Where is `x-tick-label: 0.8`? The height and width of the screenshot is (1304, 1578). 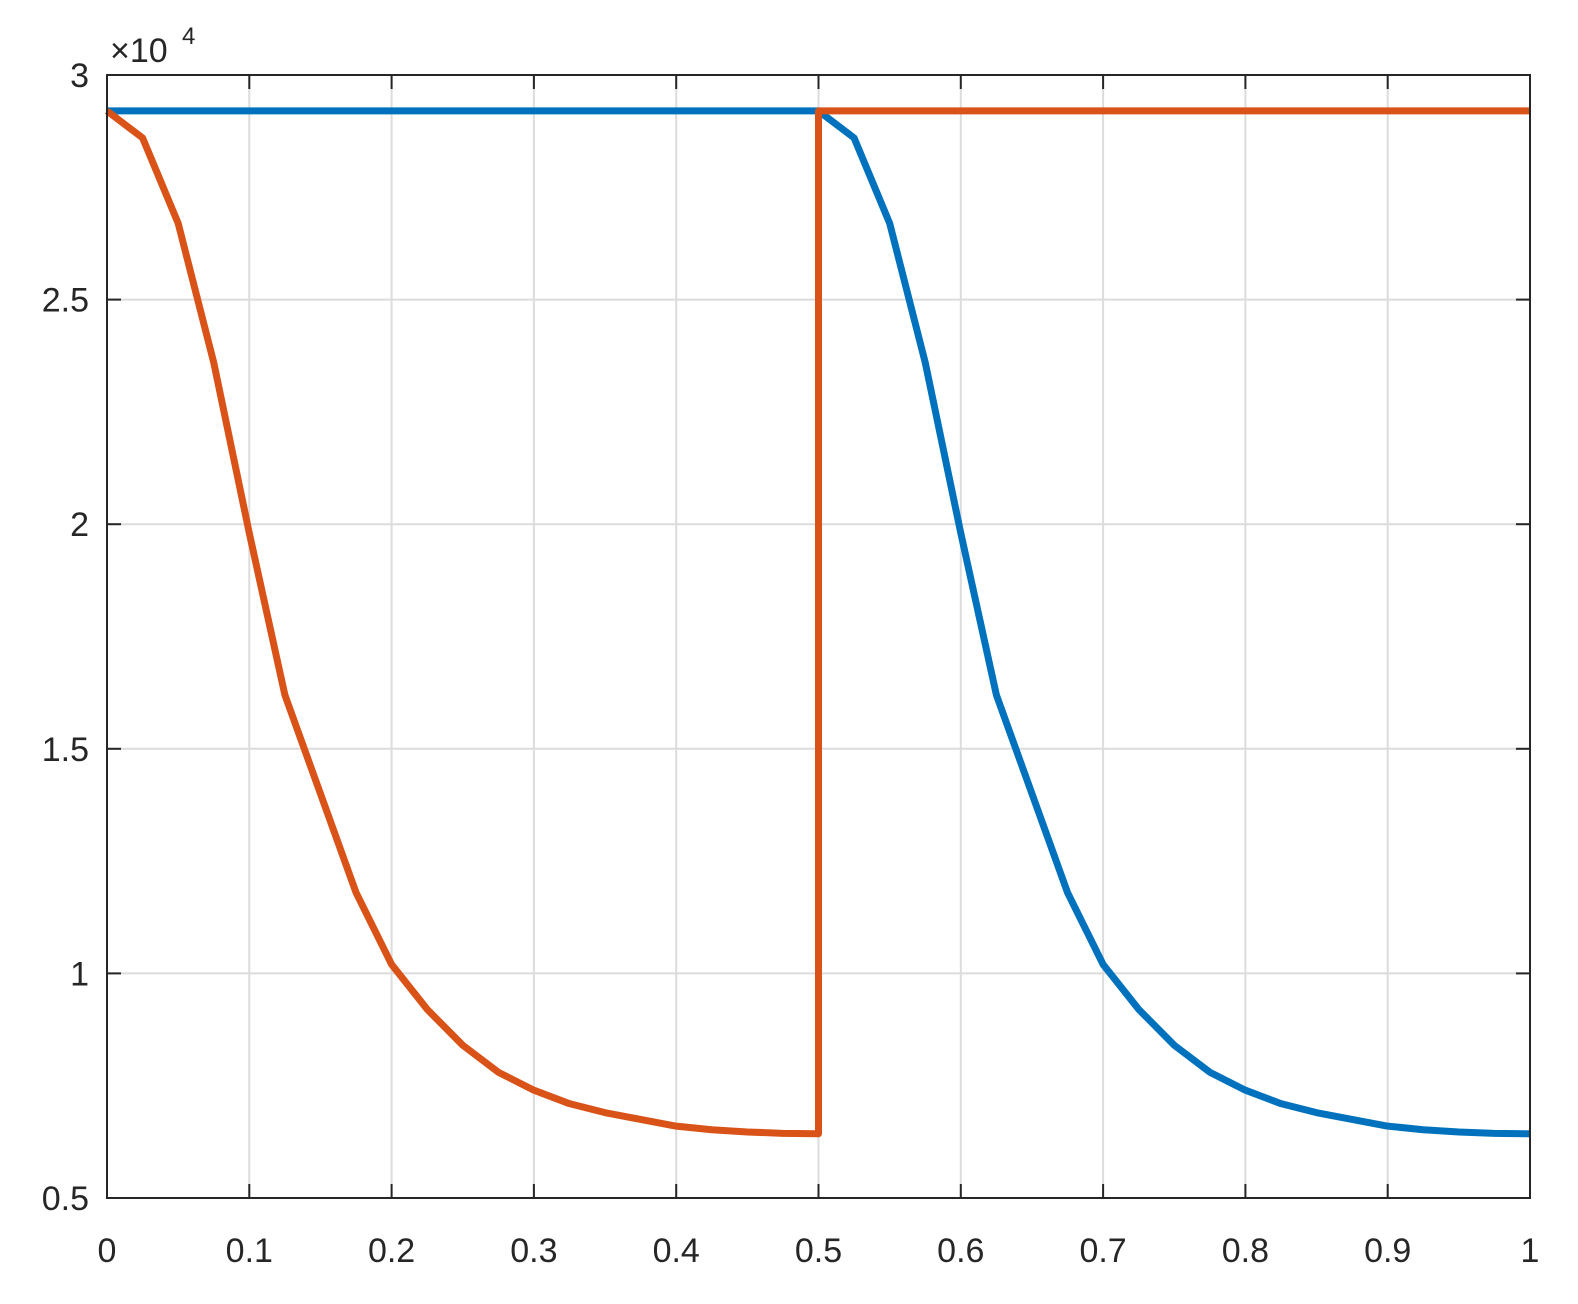
x-tick-label: 0.8 is located at coordinates (1245, 1251).